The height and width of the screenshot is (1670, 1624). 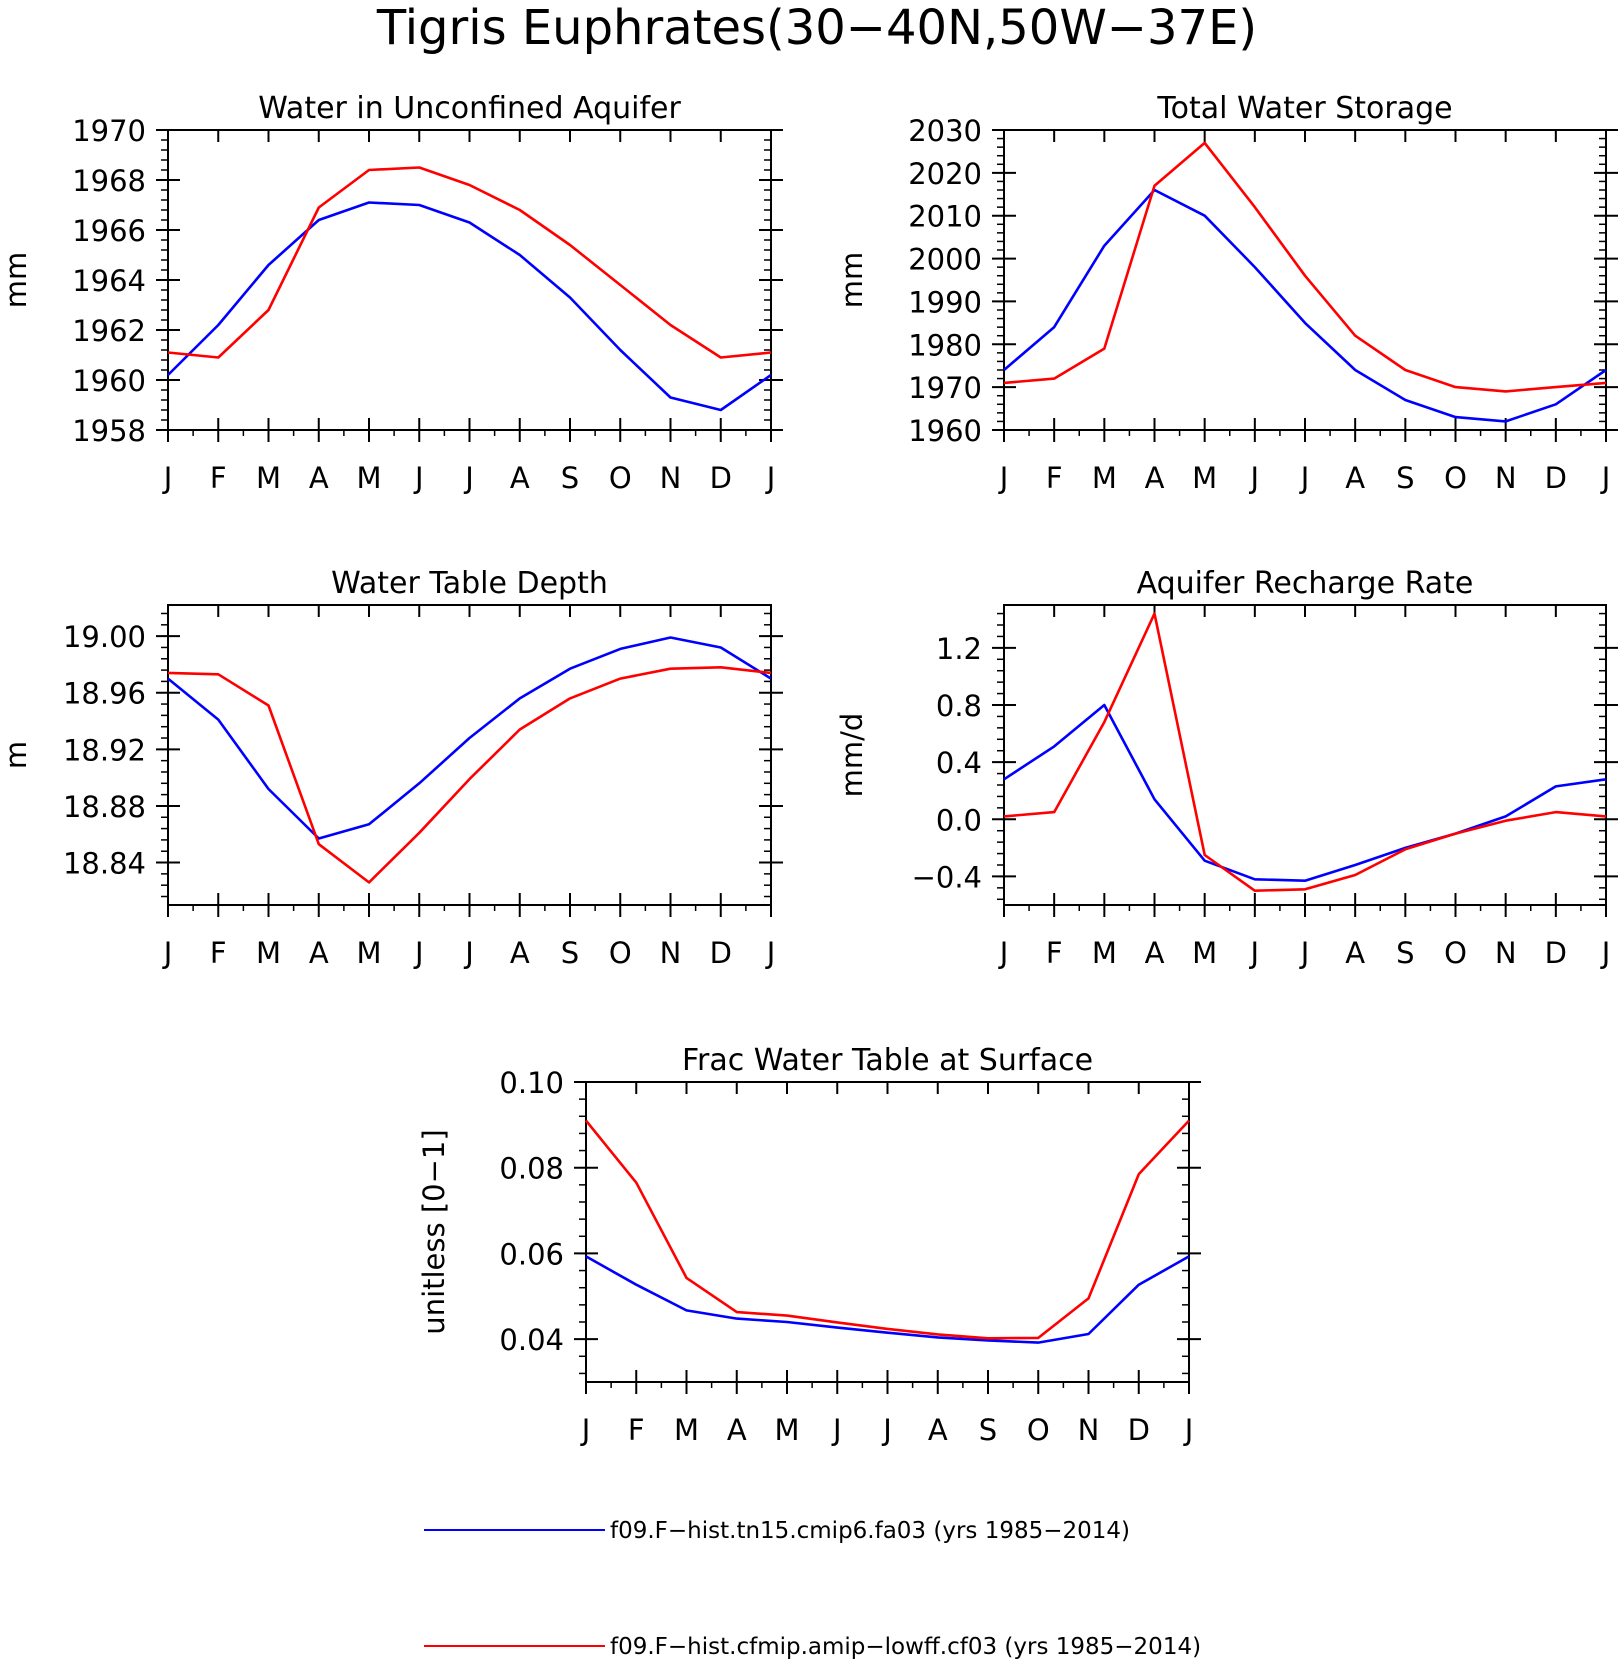 I want to click on y-tick-label: 19.00, so click(x=104, y=637).